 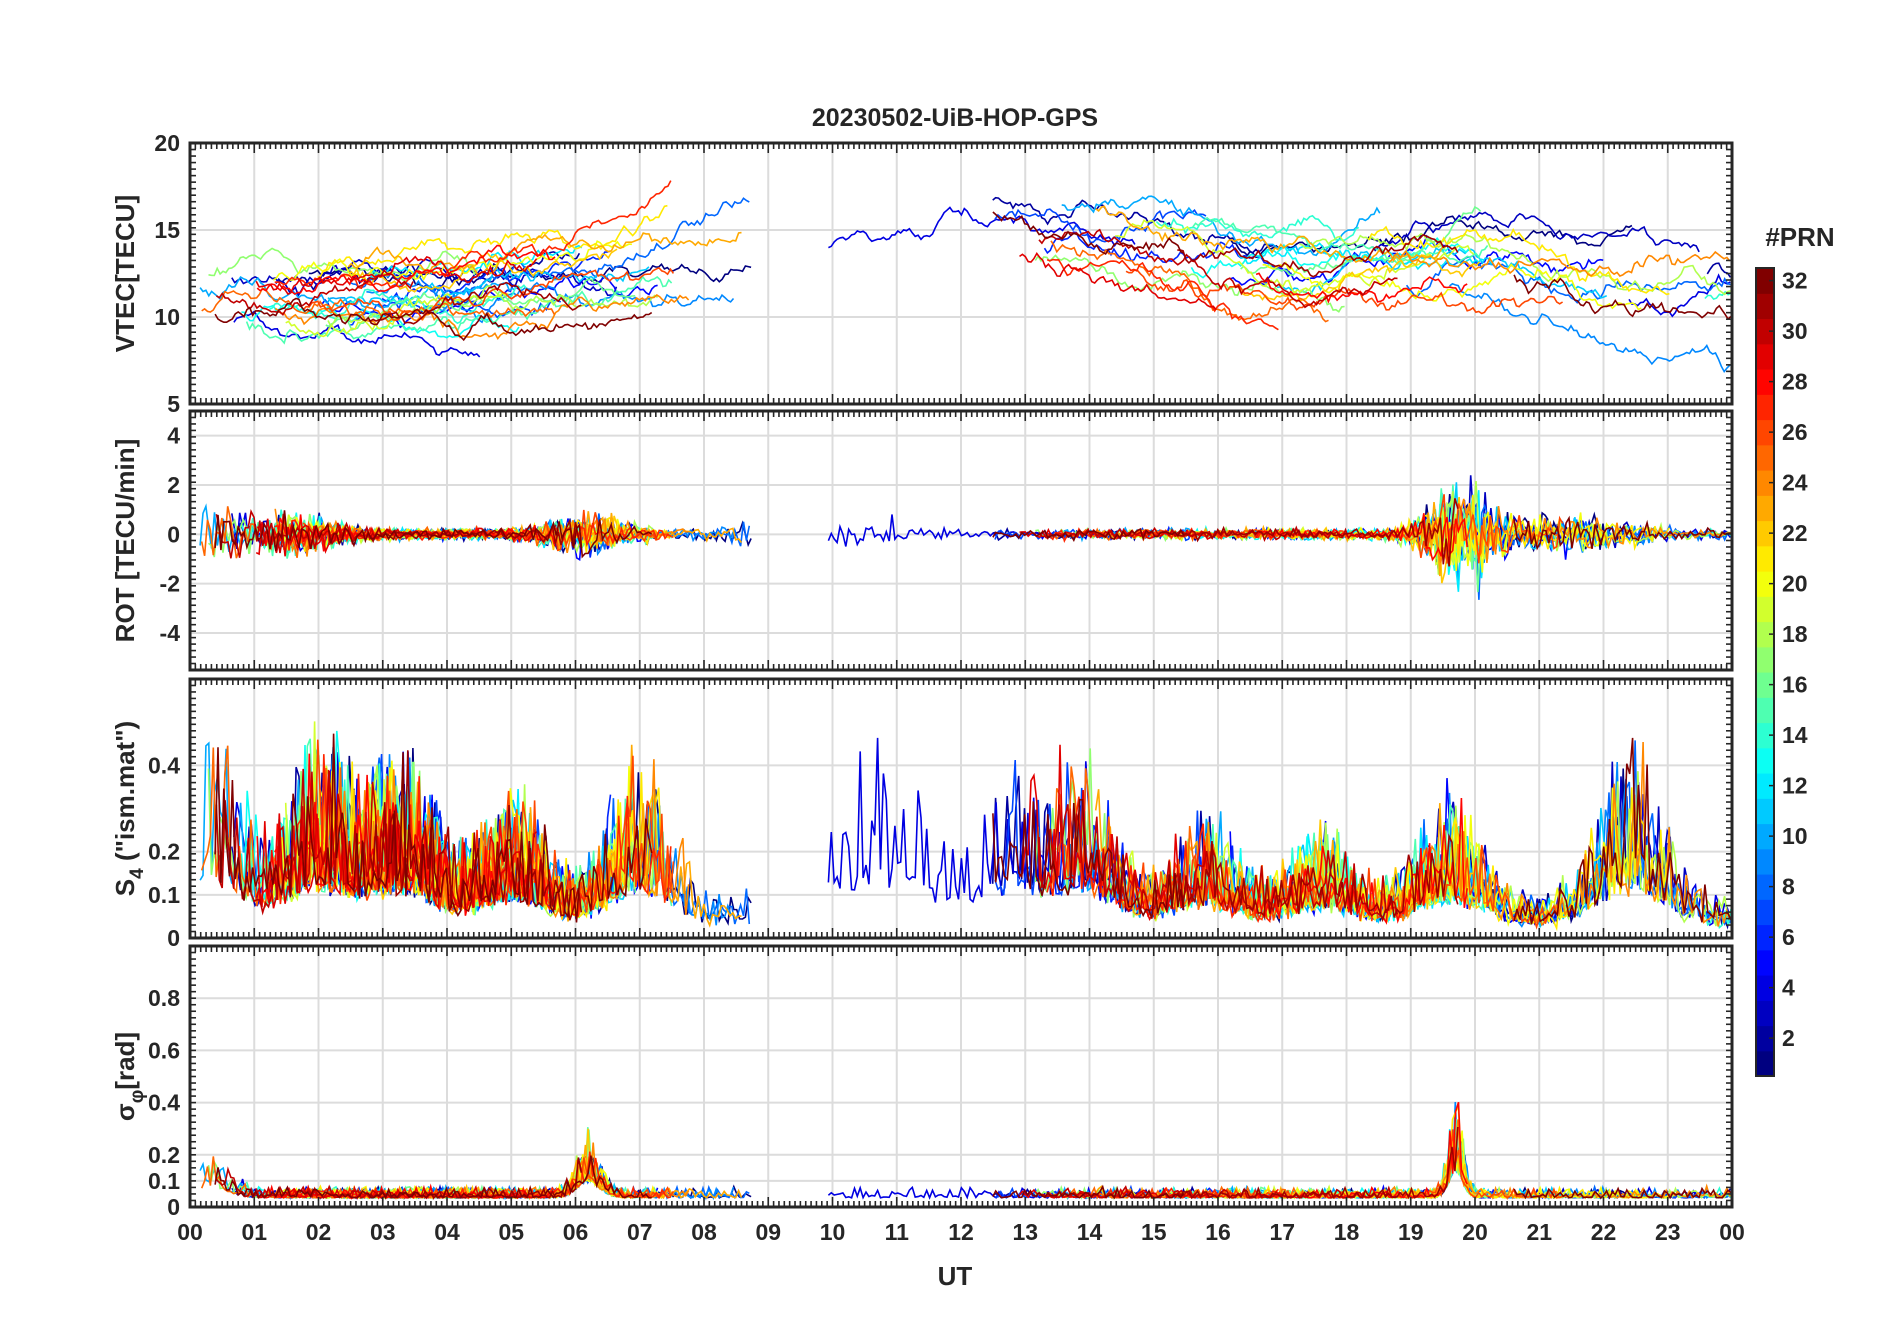 I want to click on y-tick-label: 0.1, so click(x=164, y=1181).